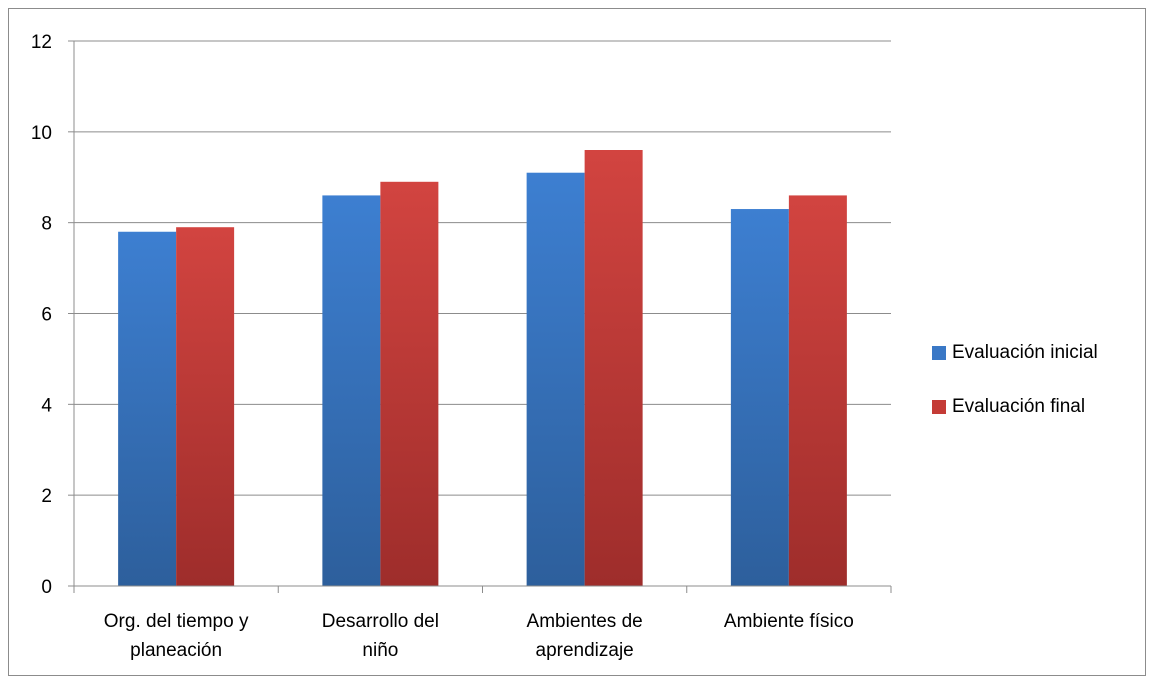  Describe the element at coordinates (176, 650) in the screenshot. I see `x-tick-label-line: planeación` at that location.